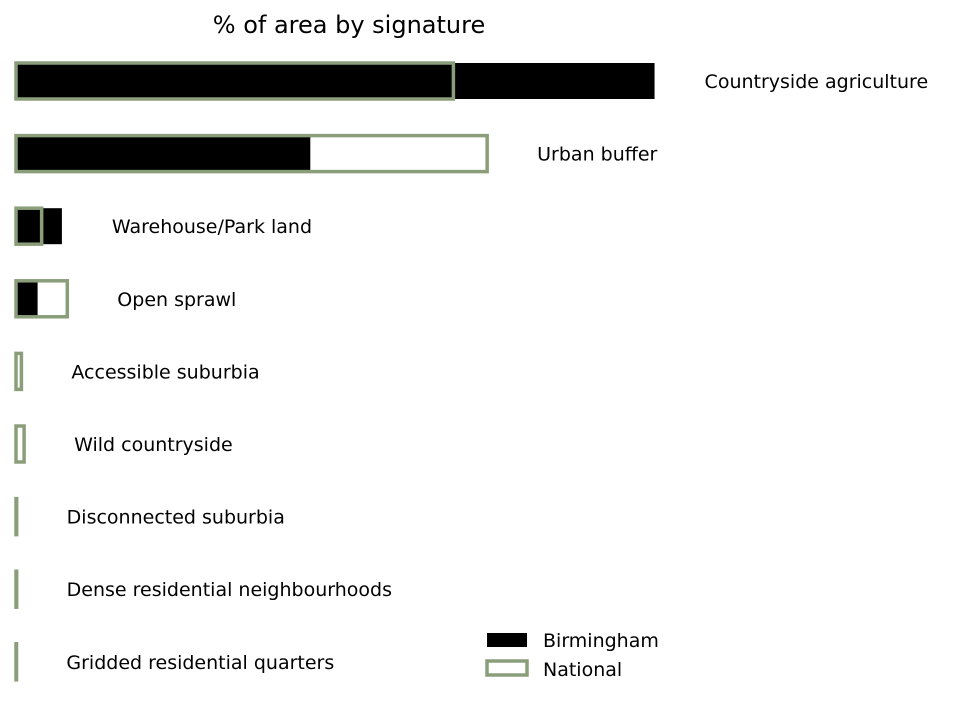 The height and width of the screenshot is (712, 953). I want to click on chart-title: % of area by signature, so click(349, 25).